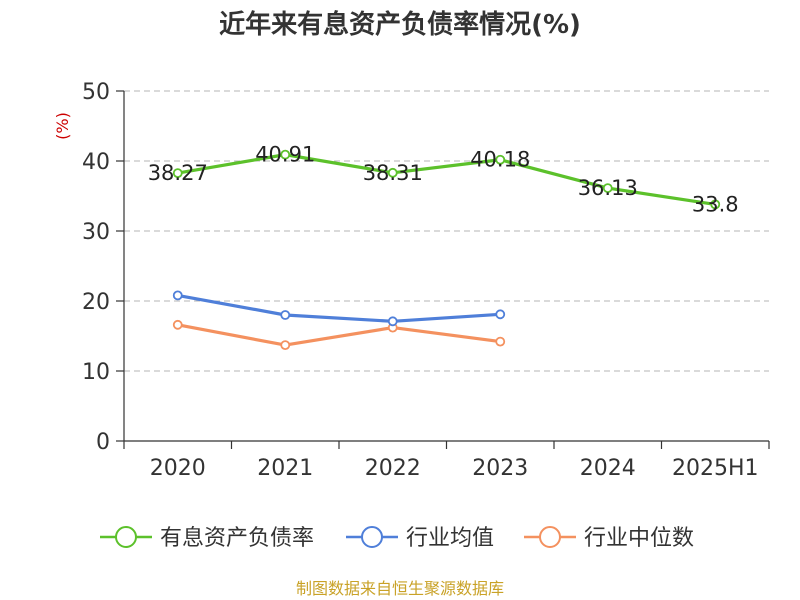  What do you see at coordinates (285, 468) in the screenshot?
I see `x-tick-label: 2021` at bounding box center [285, 468].